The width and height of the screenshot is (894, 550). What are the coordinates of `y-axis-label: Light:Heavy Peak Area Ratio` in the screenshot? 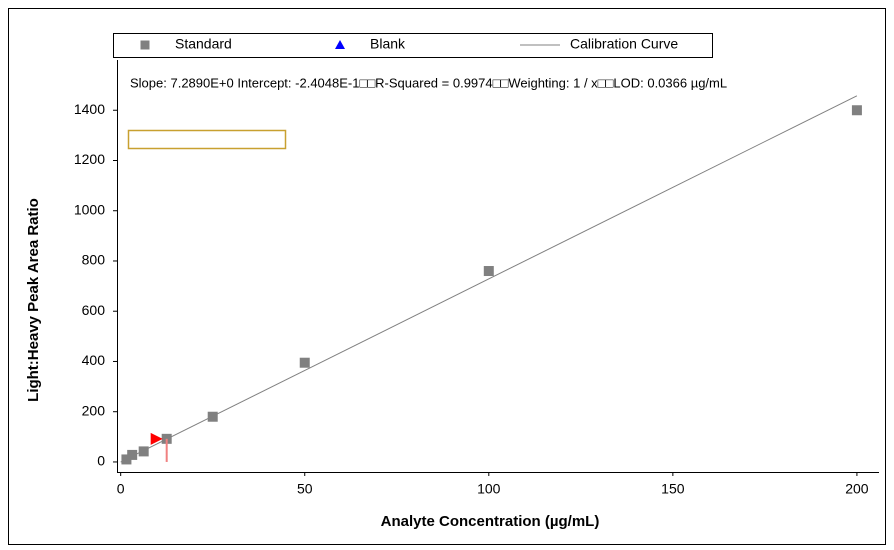 It's located at (33, 300).